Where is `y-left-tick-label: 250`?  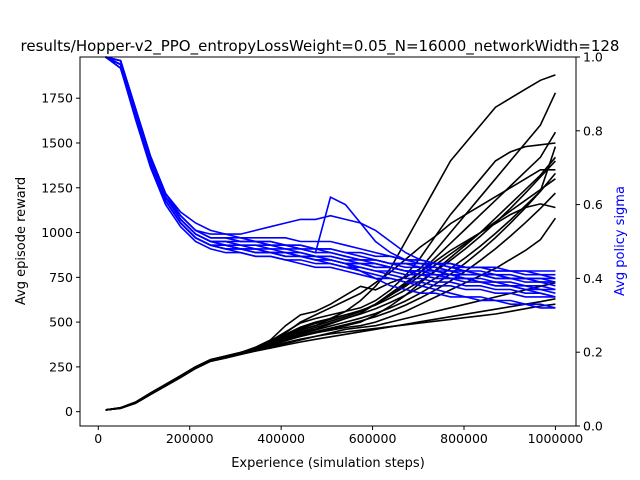
y-left-tick-label: 250 is located at coordinates (61, 366).